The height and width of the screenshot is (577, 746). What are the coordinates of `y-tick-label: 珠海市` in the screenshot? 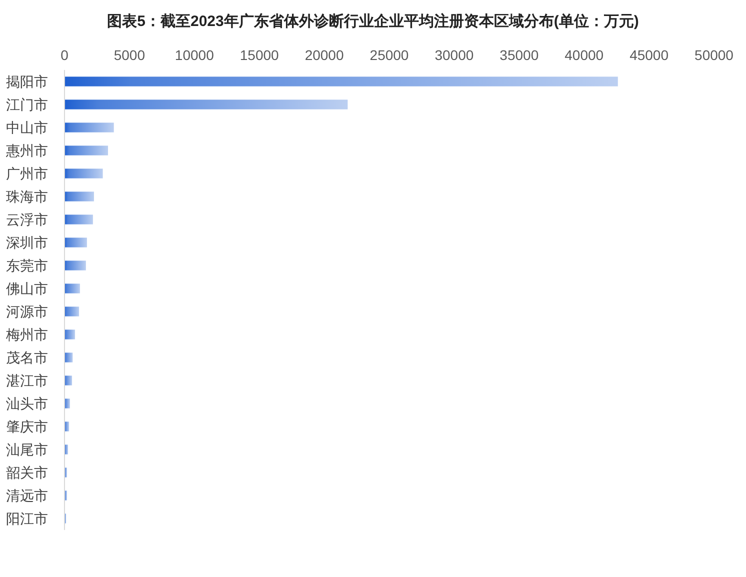 It's located at (27, 196).